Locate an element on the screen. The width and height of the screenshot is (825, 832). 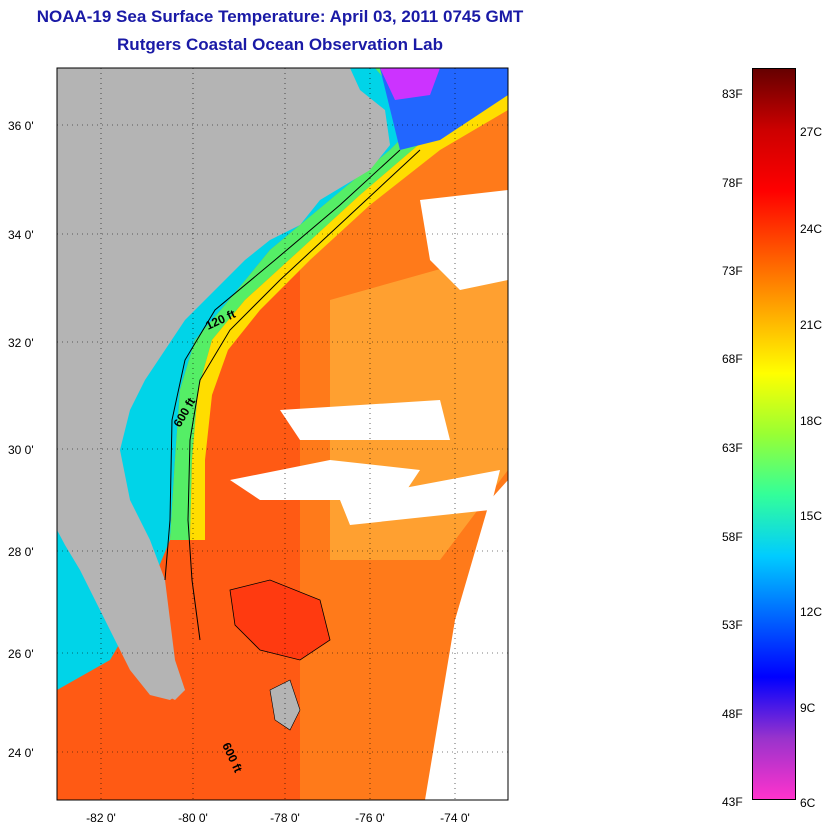
cb-label-68f: 68F is located at coordinates (732, 359).